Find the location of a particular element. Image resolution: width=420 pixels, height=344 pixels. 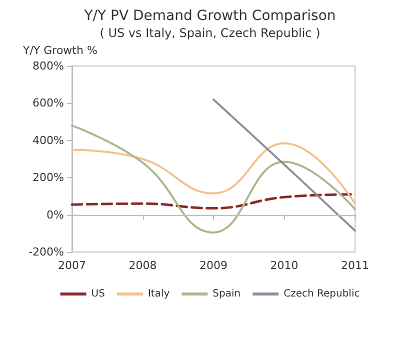

legend-label: Spain is located at coordinates (226, 294).